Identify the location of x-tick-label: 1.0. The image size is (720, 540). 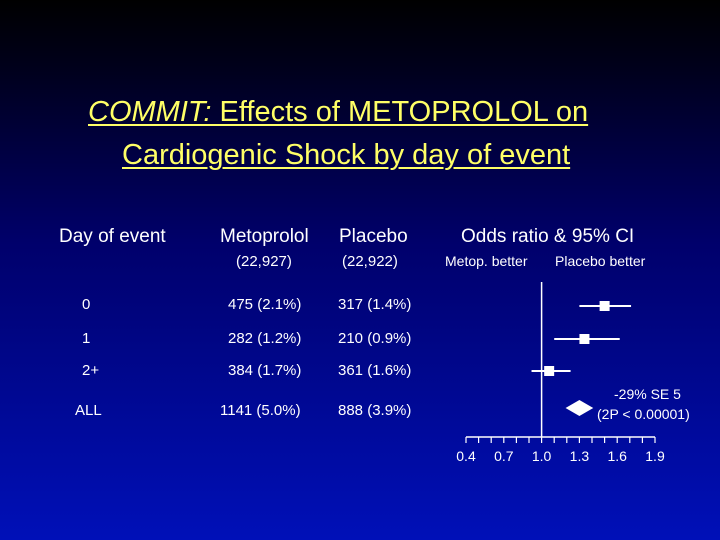
(542, 456).